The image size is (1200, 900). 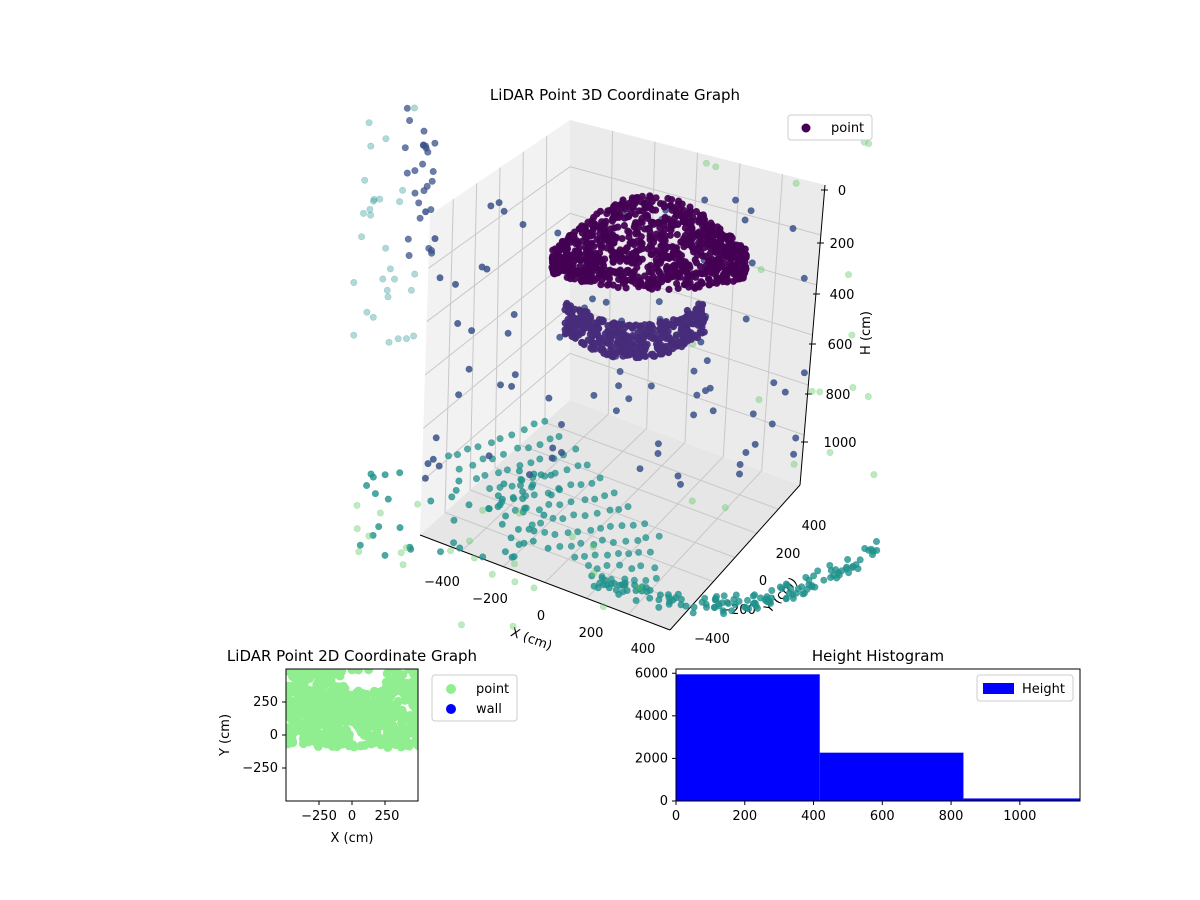 What do you see at coordinates (664, 801) in the screenshot?
I see `y-tick-label: 0` at bounding box center [664, 801].